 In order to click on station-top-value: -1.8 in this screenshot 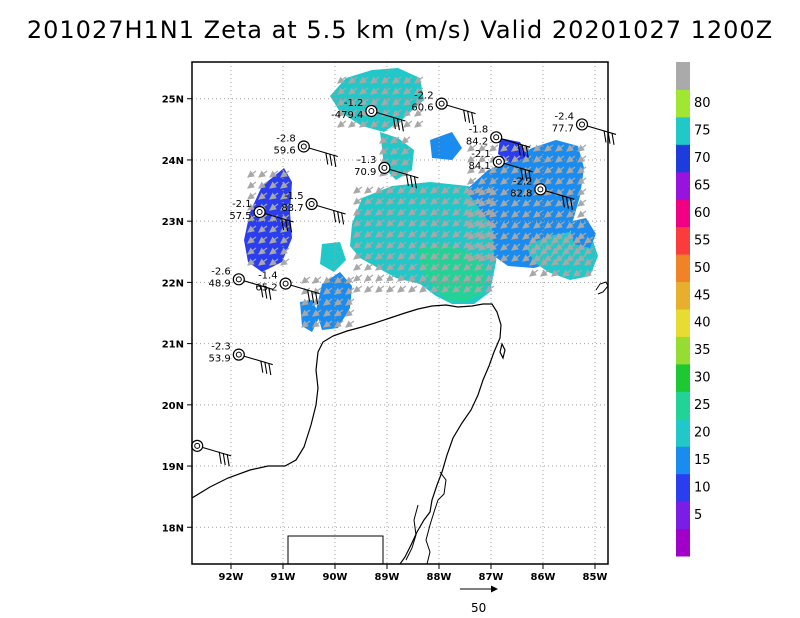, I will do `click(479, 129)`.